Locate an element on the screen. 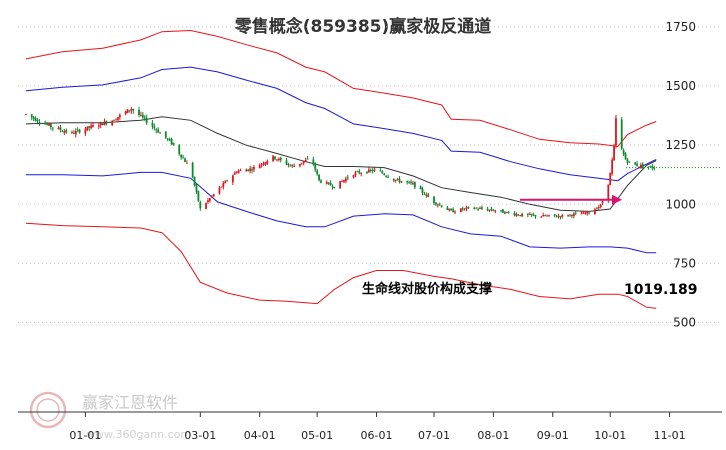 Image resolution: width=726 pixels, height=450 pixels. y-axis-ticks: 1750 1500 1250 1000 750 500 is located at coordinates (680, 175).